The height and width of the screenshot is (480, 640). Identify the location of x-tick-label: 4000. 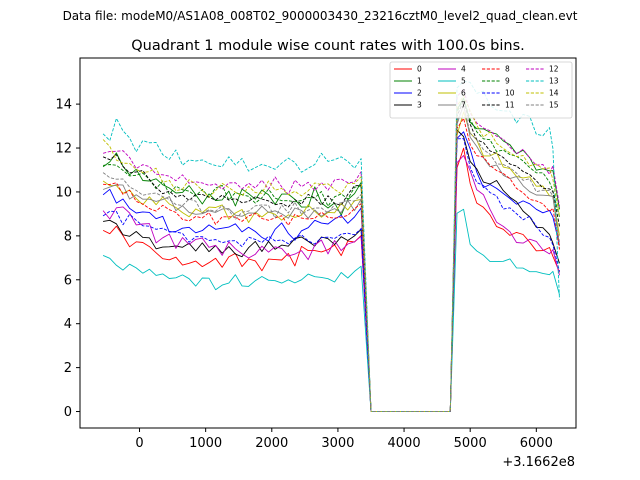
(404, 443).